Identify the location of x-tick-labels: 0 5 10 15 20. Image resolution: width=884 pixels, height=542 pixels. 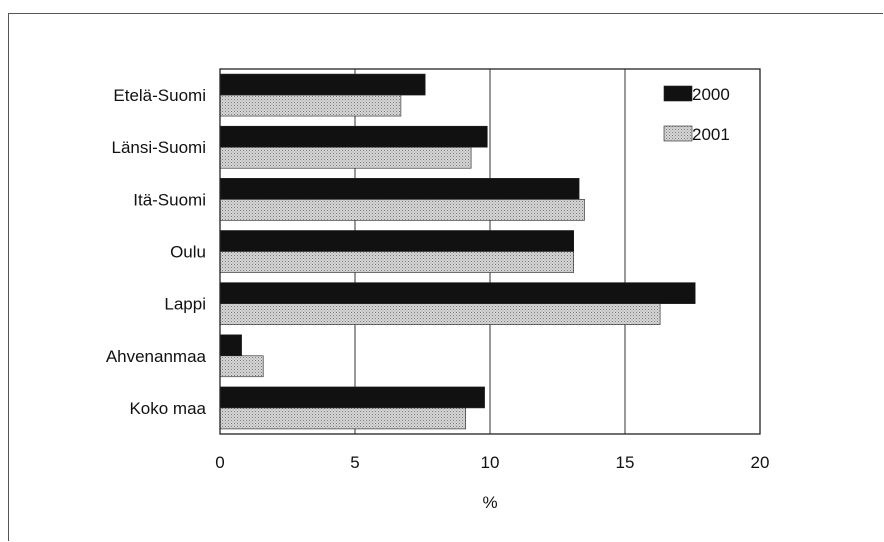
(492, 462).